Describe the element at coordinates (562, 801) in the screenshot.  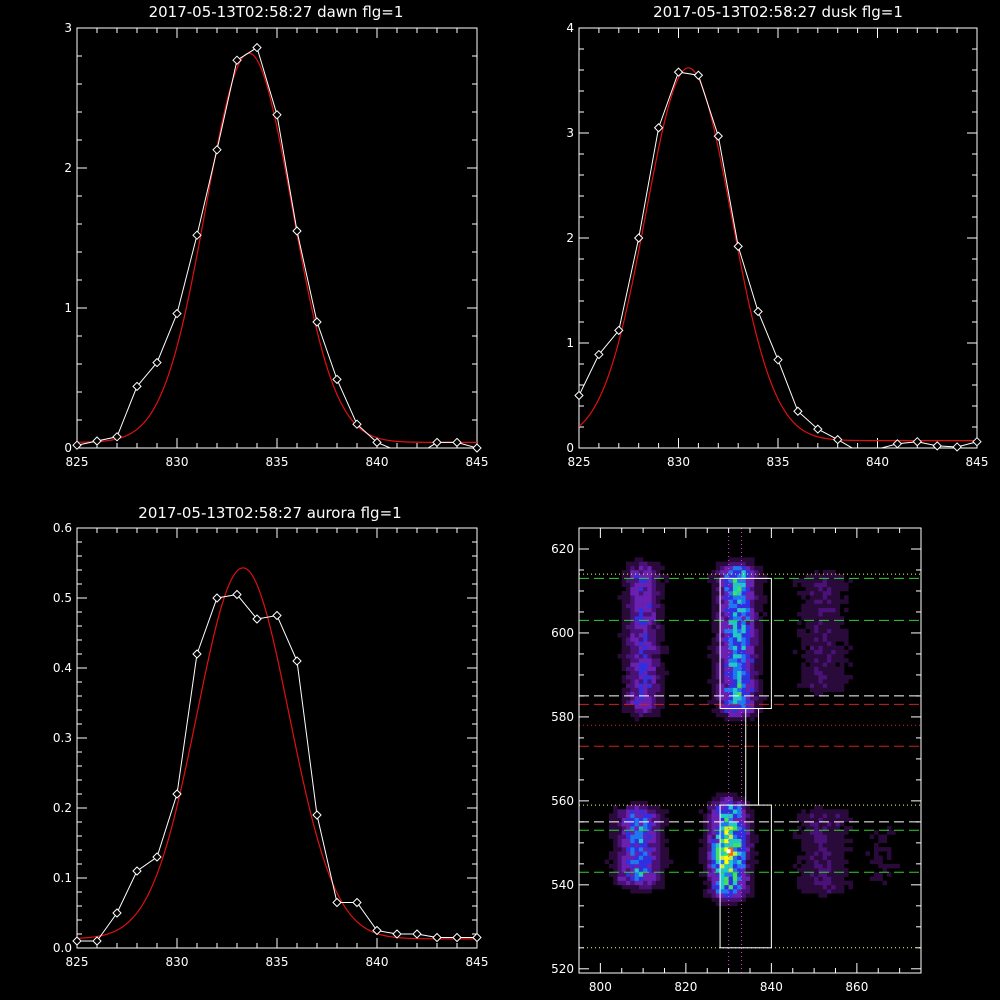
I see `heatmap-y-tick-label: 560` at that location.